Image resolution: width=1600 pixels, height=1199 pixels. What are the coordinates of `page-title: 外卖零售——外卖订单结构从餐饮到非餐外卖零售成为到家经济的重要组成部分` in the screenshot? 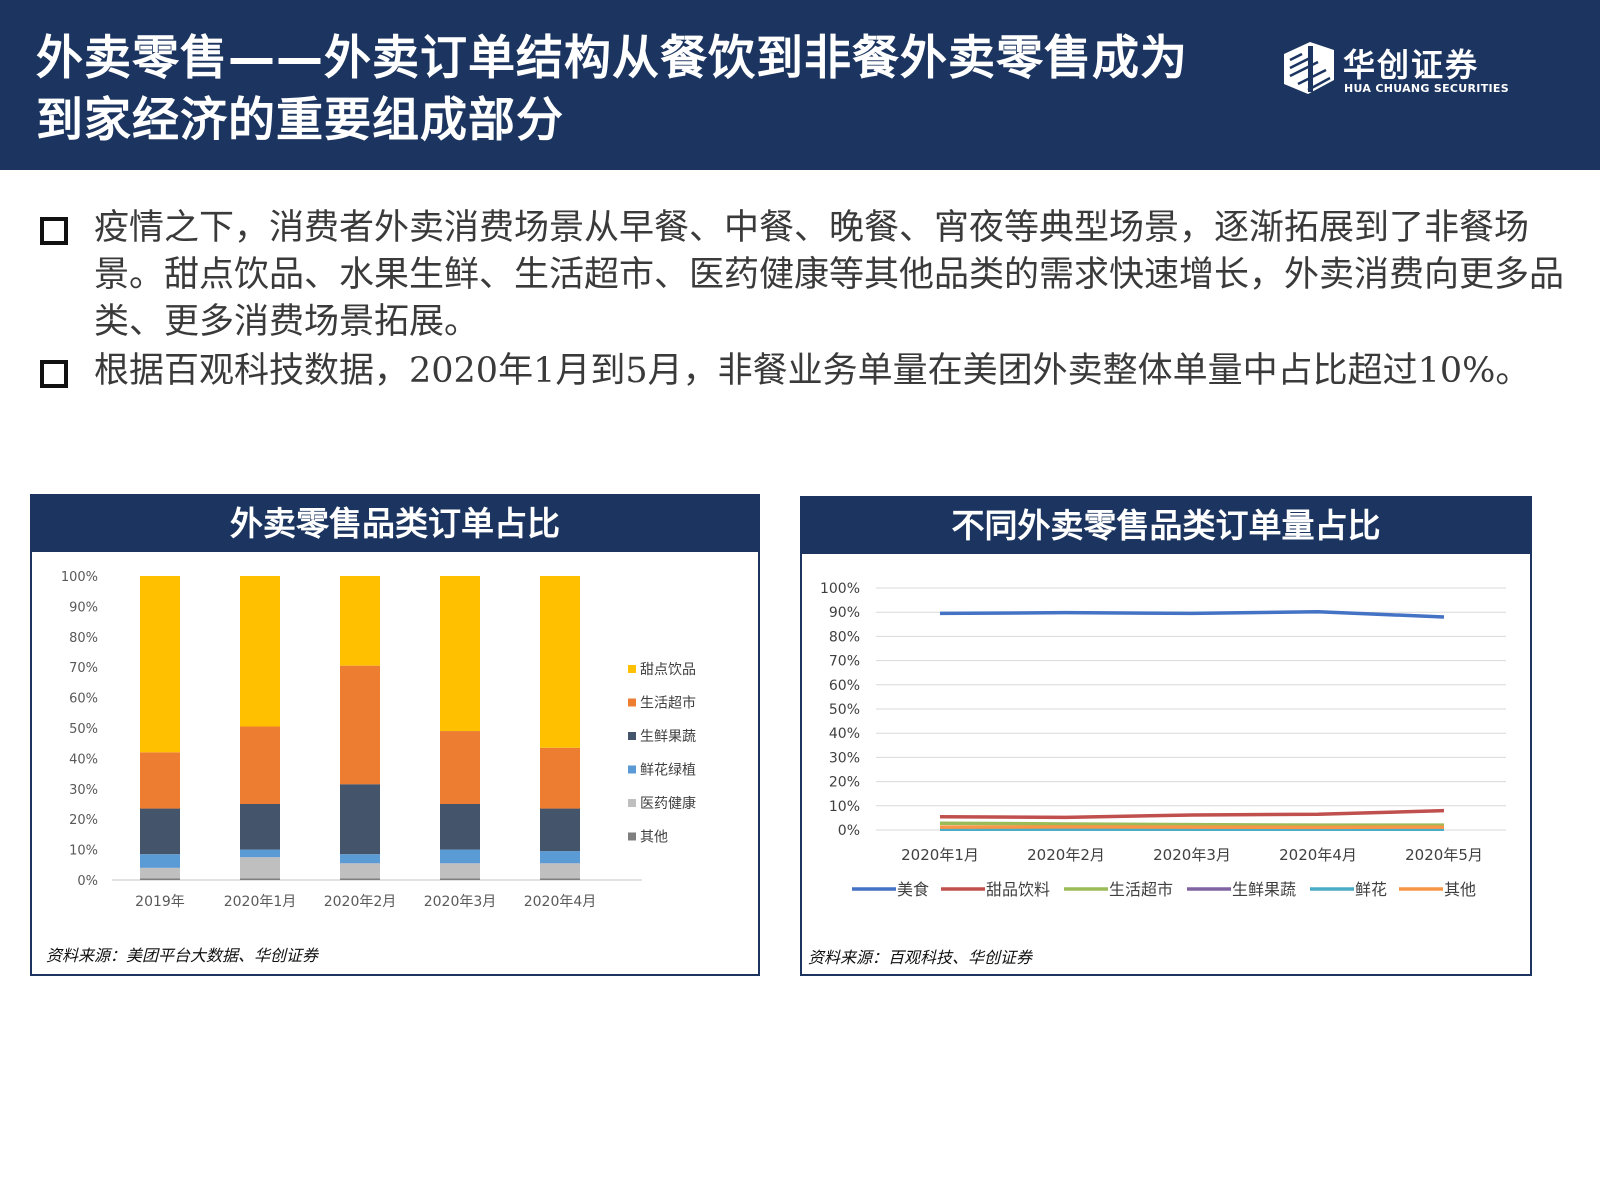 It's located at (612, 89).